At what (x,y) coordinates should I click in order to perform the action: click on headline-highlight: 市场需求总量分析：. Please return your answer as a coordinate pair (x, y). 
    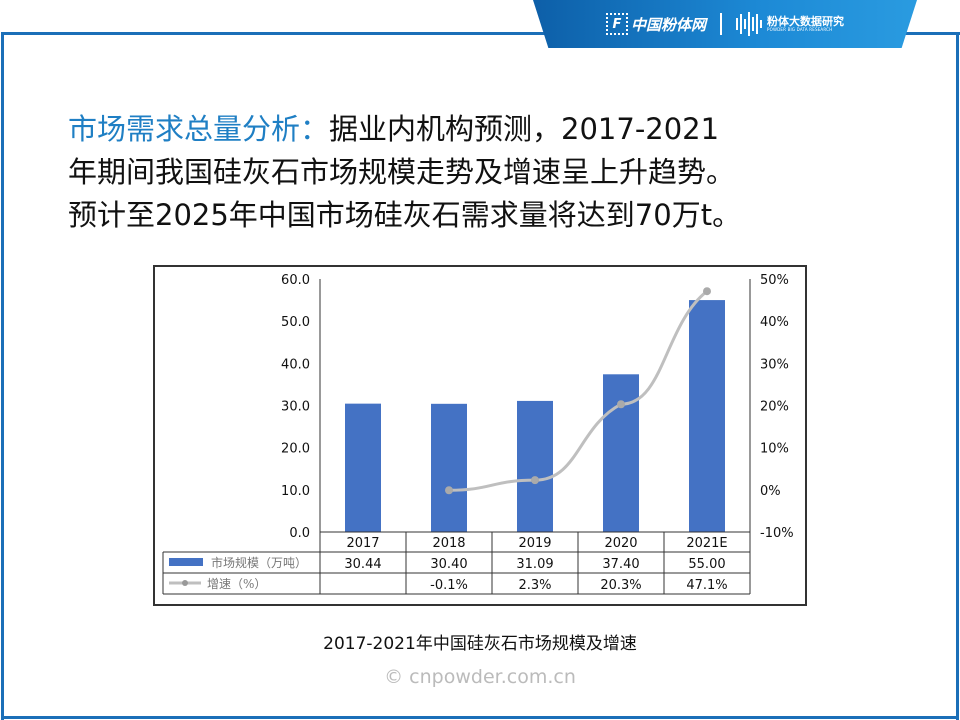
    Looking at the image, I should click on (199, 129).